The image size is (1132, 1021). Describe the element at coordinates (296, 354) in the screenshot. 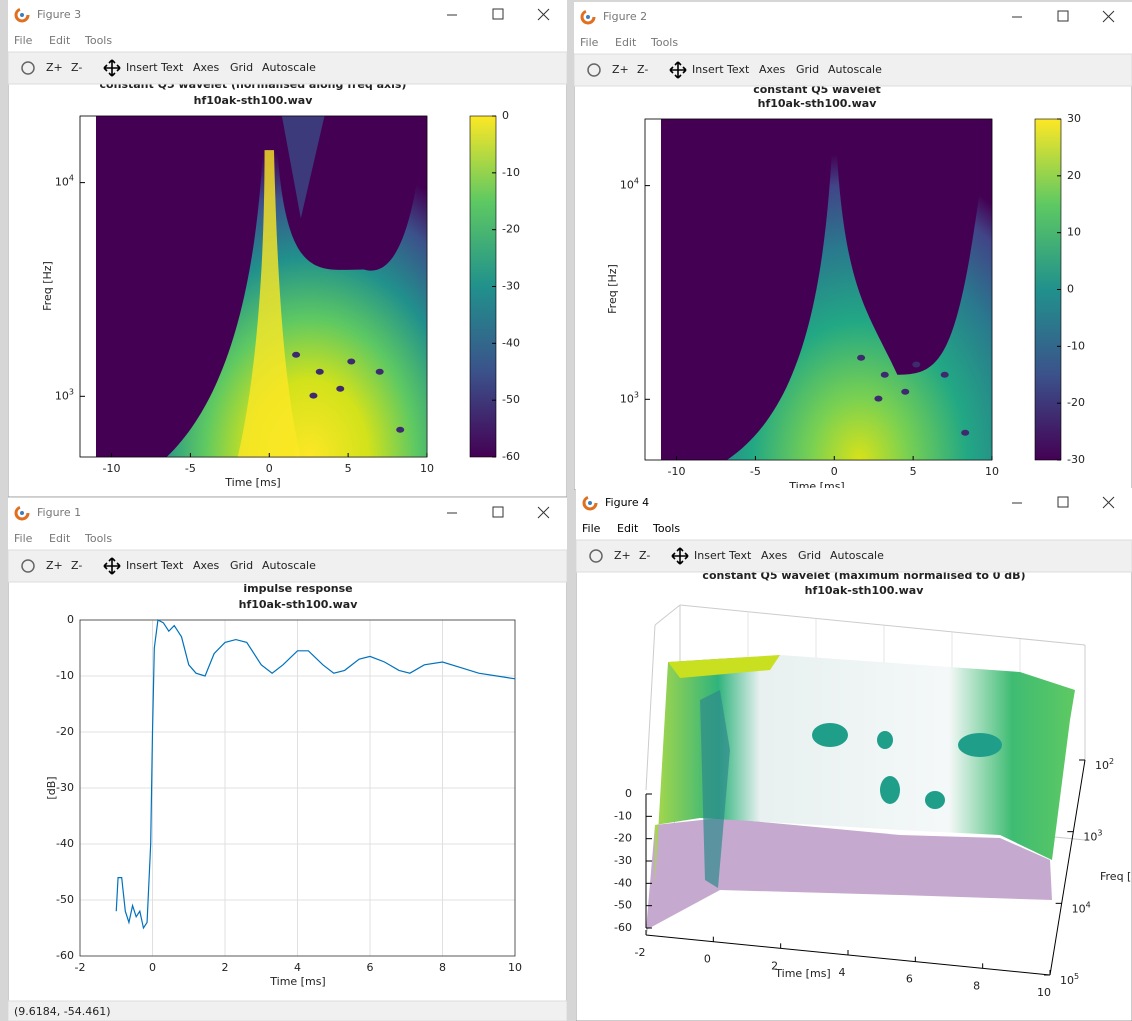

I see `heatmap-spot` at that location.